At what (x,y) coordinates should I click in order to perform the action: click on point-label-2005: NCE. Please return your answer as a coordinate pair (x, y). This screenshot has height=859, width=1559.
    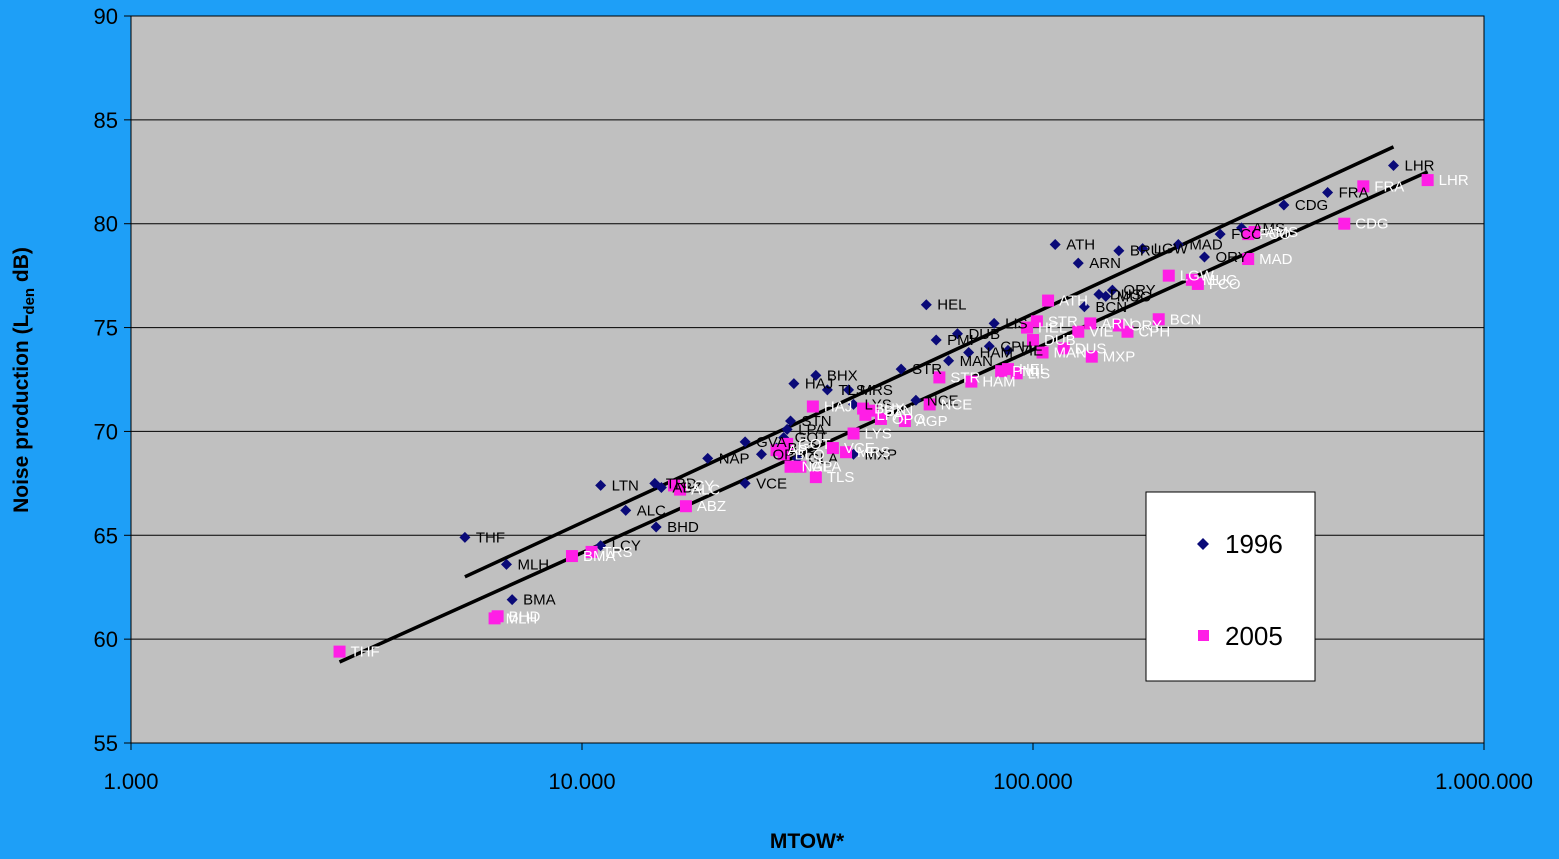
    Looking at the image, I should click on (957, 404).